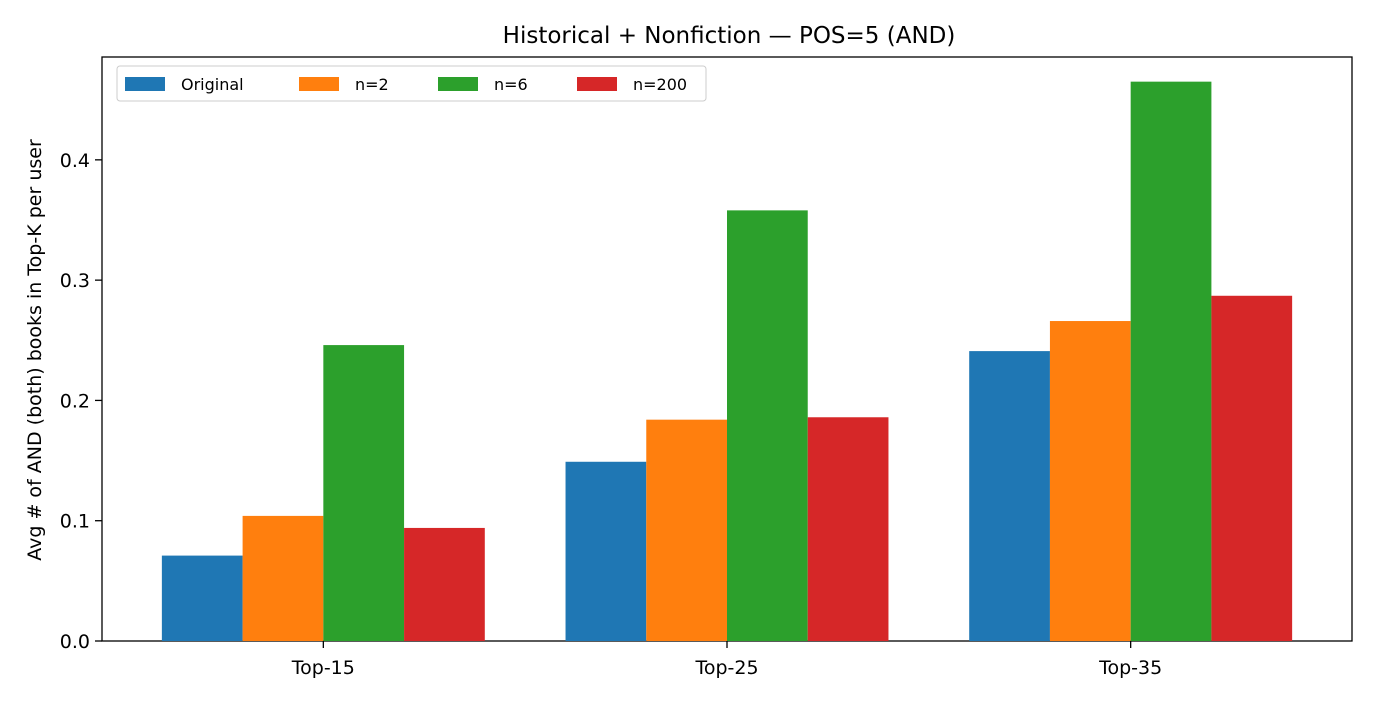 This screenshot has width=1376, height=704. What do you see at coordinates (1130, 668) in the screenshot?
I see `x-tick-label: Top-35` at bounding box center [1130, 668].